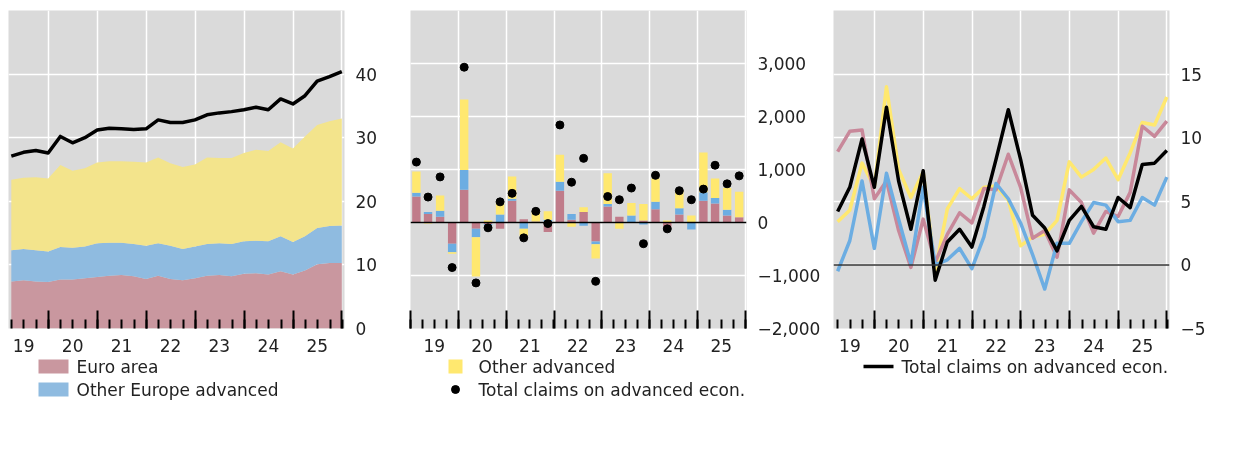  Describe the element at coordinates (547, 366) in the screenshot. I see `legend-label: Other advanced` at that location.